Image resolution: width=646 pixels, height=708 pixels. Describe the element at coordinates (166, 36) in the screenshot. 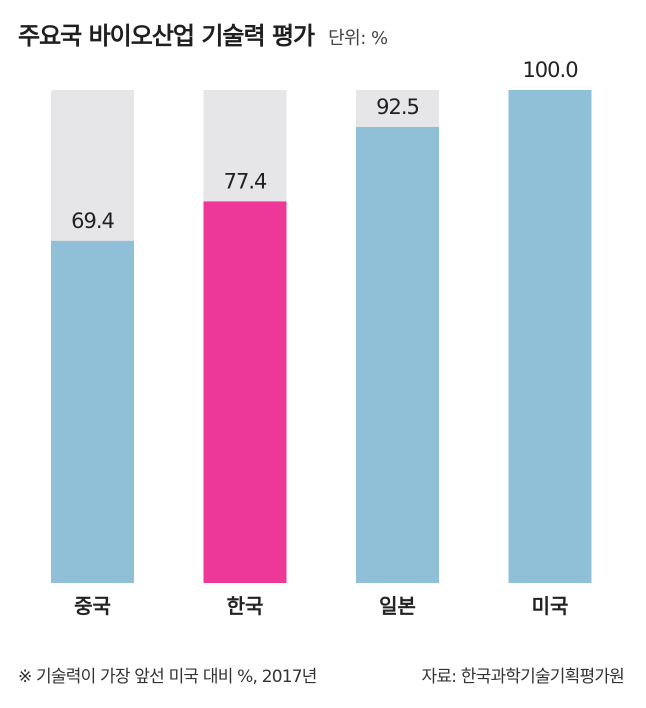

I see `chart-title: 주요국 바이오산업 기술력 평가` at that location.